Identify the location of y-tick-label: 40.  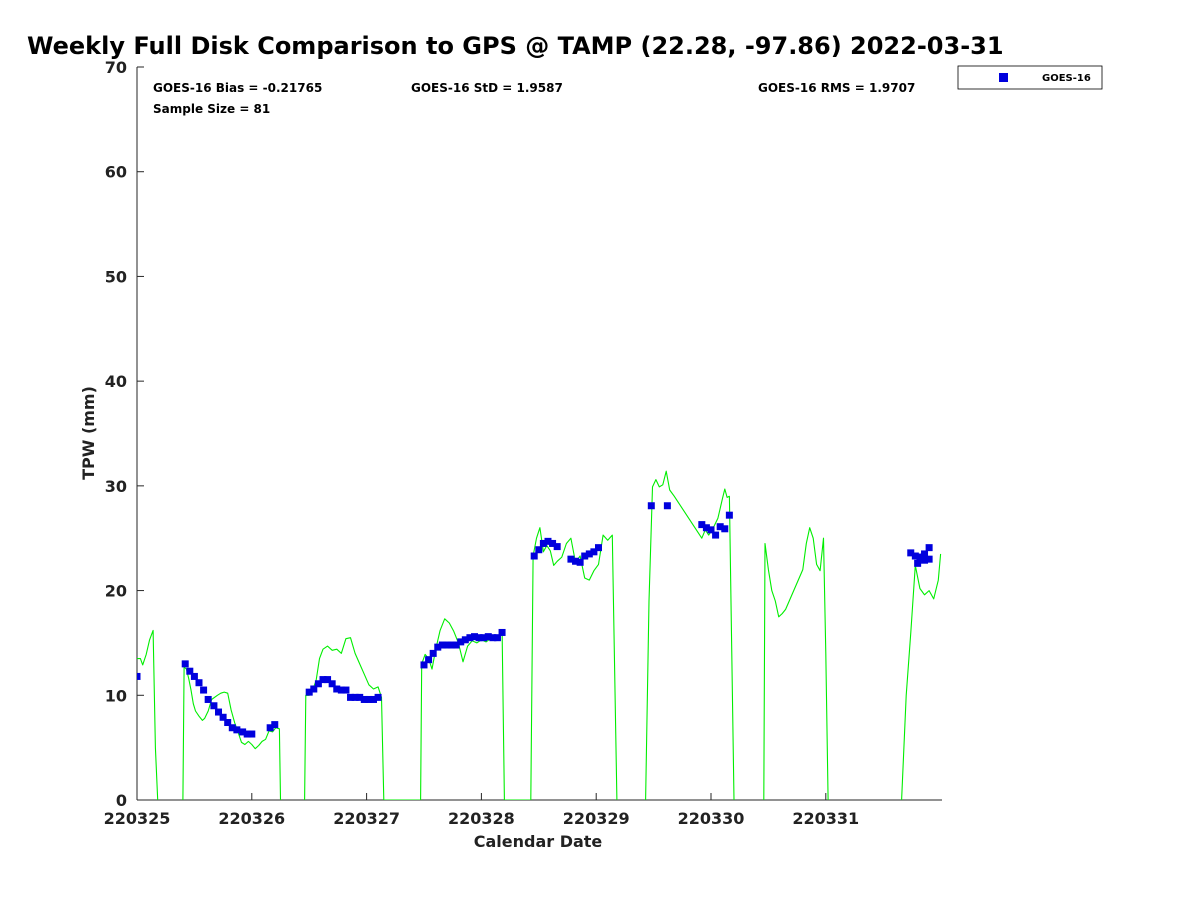
(116, 381).